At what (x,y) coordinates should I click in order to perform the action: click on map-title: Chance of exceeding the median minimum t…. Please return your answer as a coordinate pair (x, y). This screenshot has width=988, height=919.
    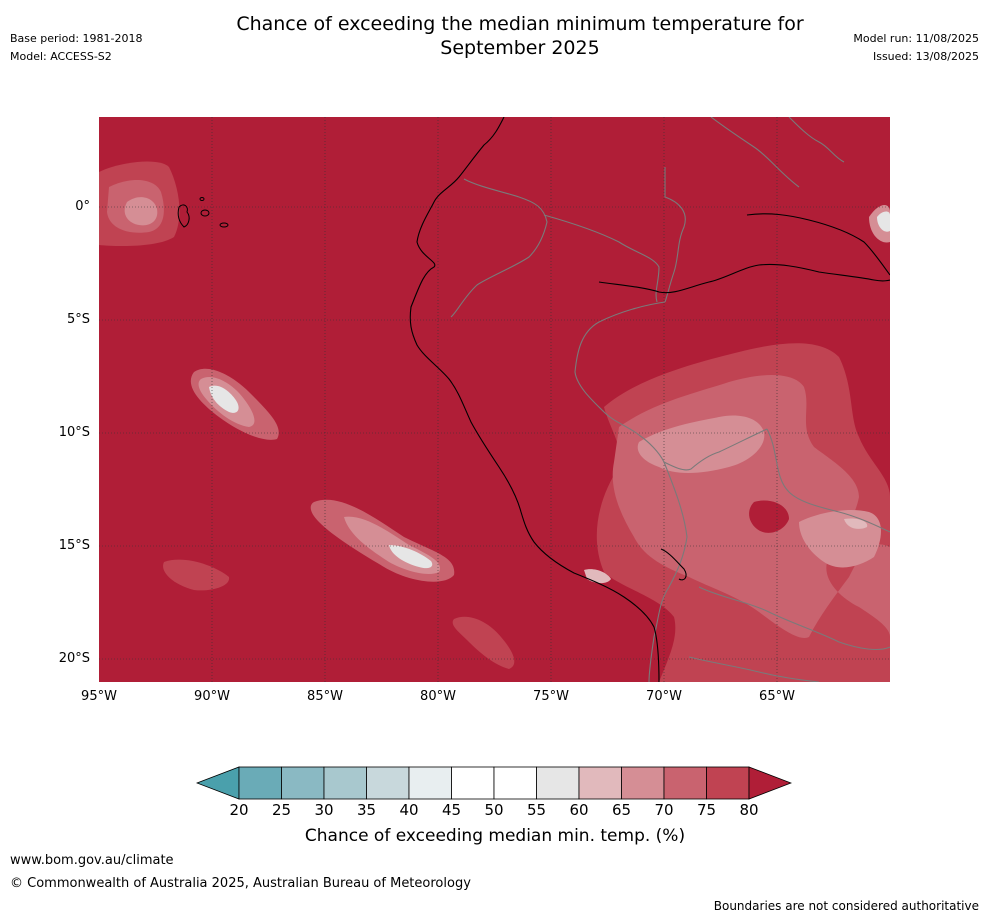
    Looking at the image, I should click on (520, 36).